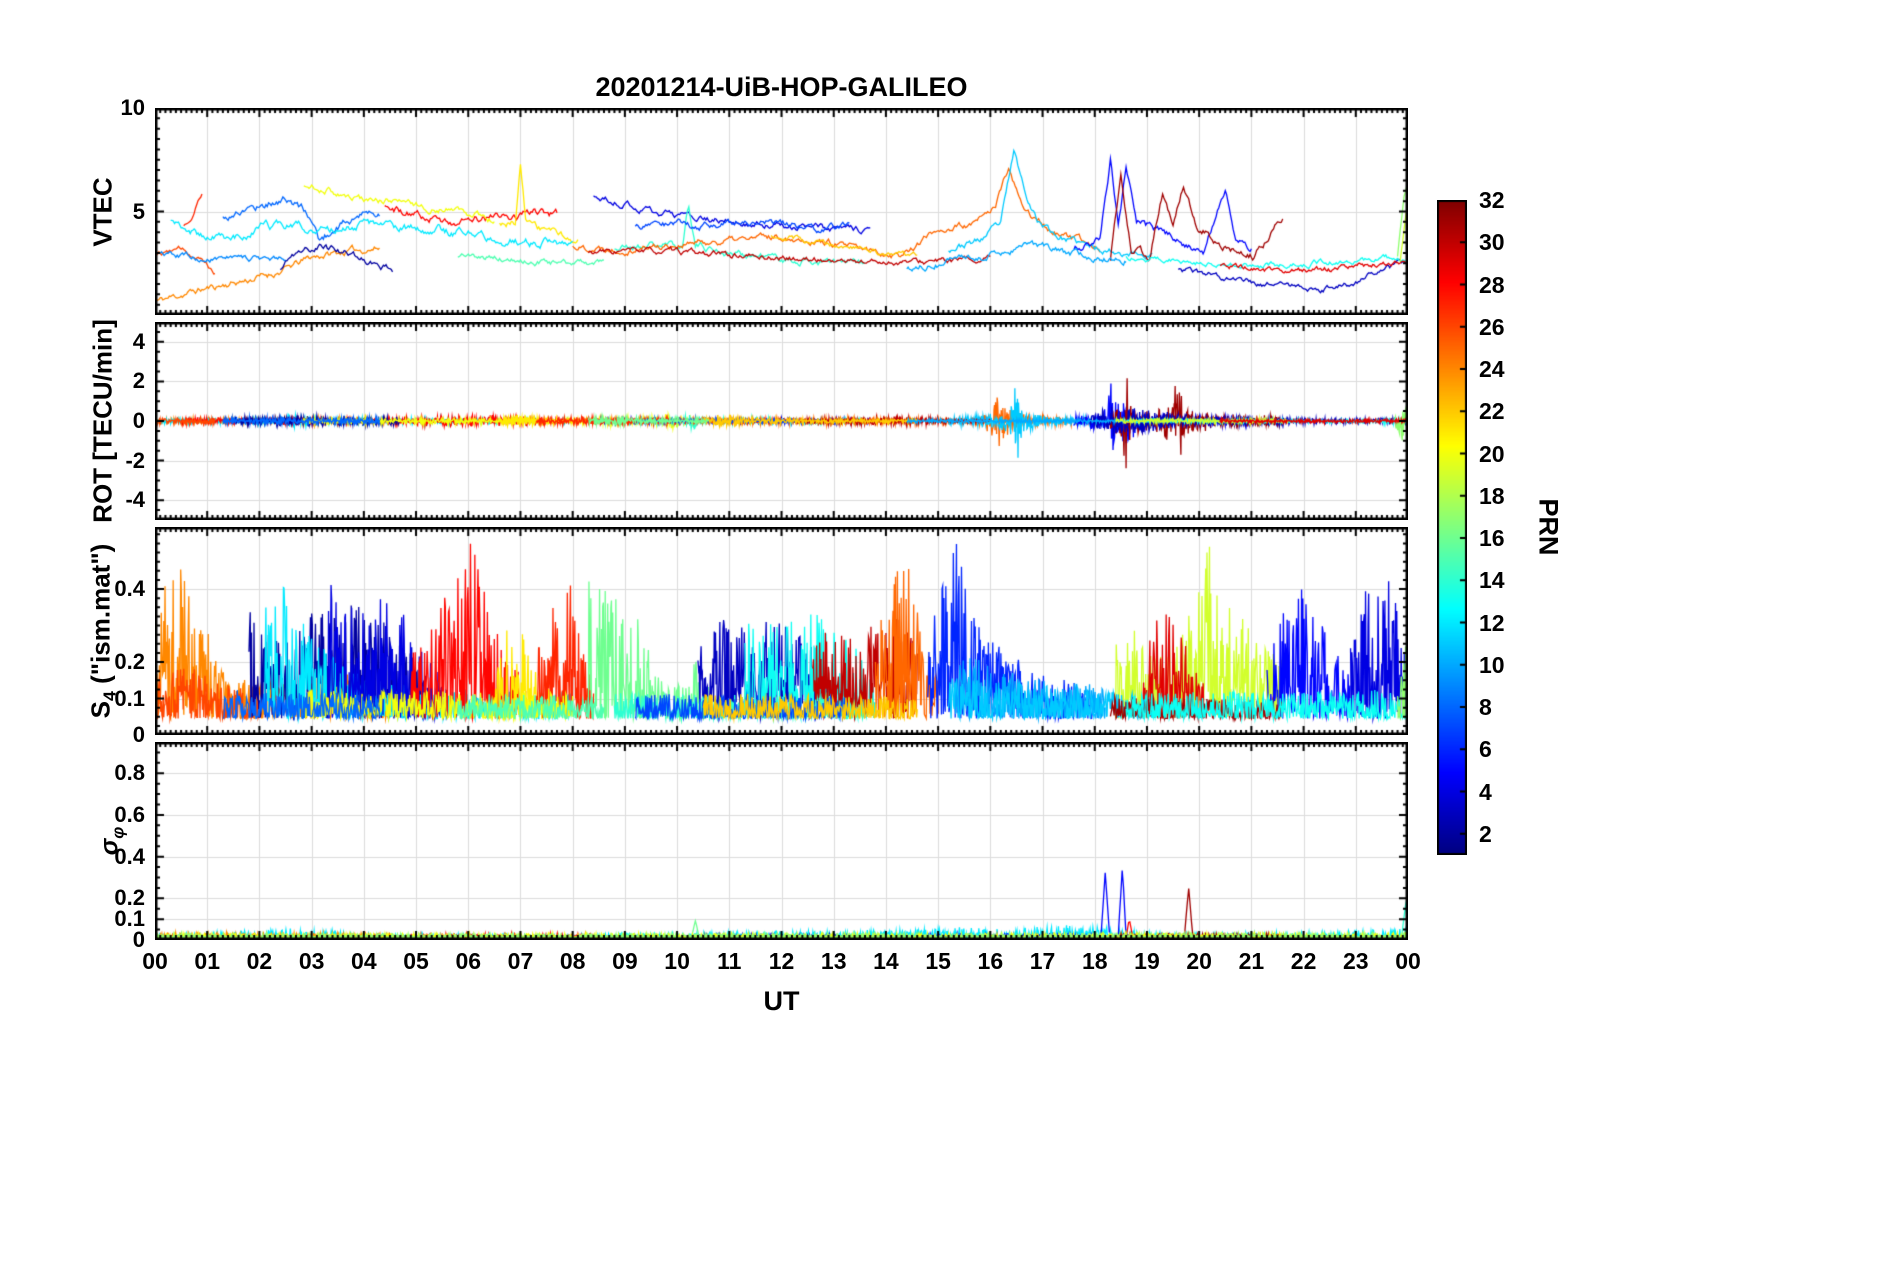  I want to click on x-tick-label: 14, so click(886, 961).